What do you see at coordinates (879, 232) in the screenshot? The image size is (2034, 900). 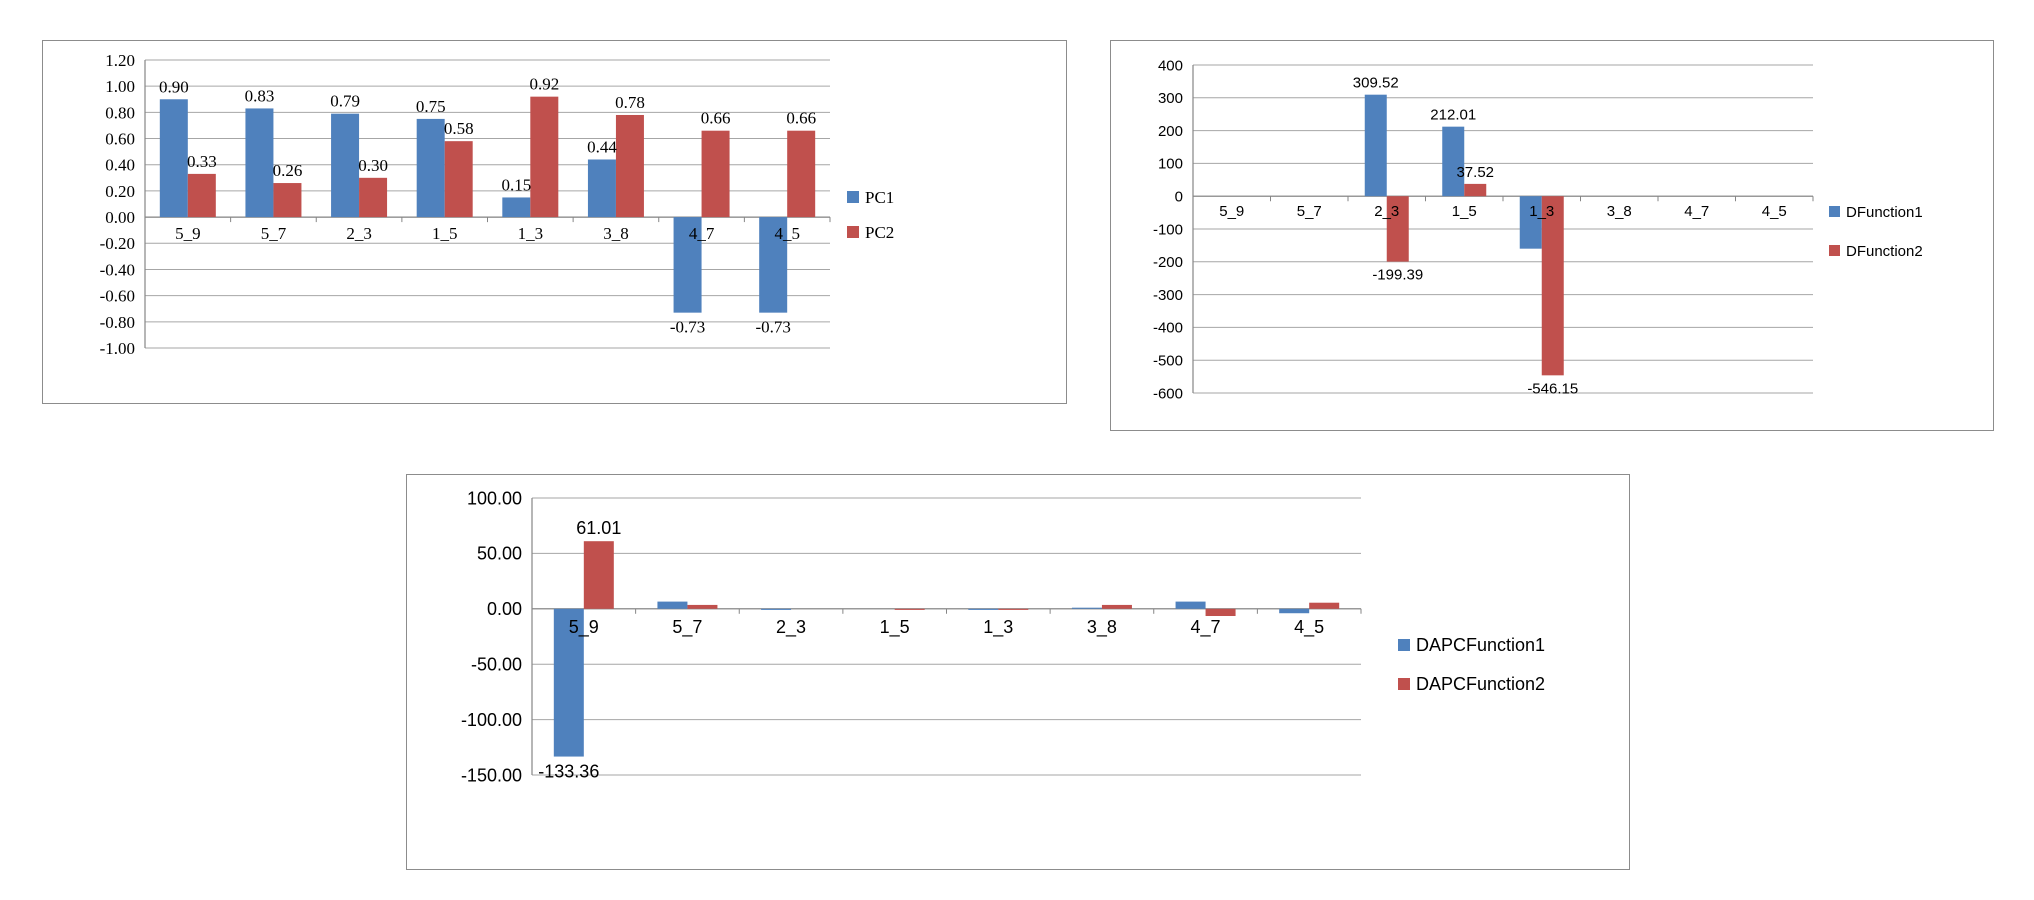 I see `legend-label: PC2` at bounding box center [879, 232].